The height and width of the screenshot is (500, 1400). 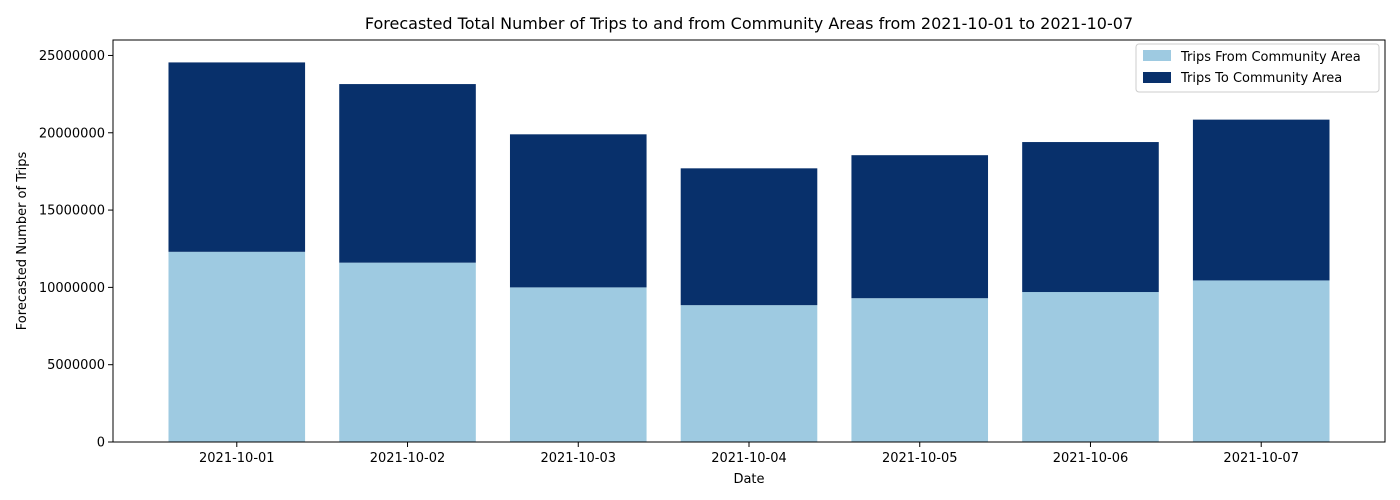 I want to click on y-tick-label: 20000000, so click(x=72, y=133).